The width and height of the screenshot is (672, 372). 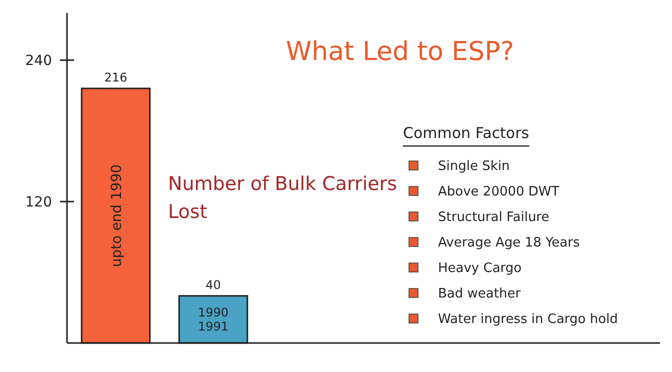 What do you see at coordinates (38, 202) in the screenshot?
I see `y-tick-label: 120` at bounding box center [38, 202].